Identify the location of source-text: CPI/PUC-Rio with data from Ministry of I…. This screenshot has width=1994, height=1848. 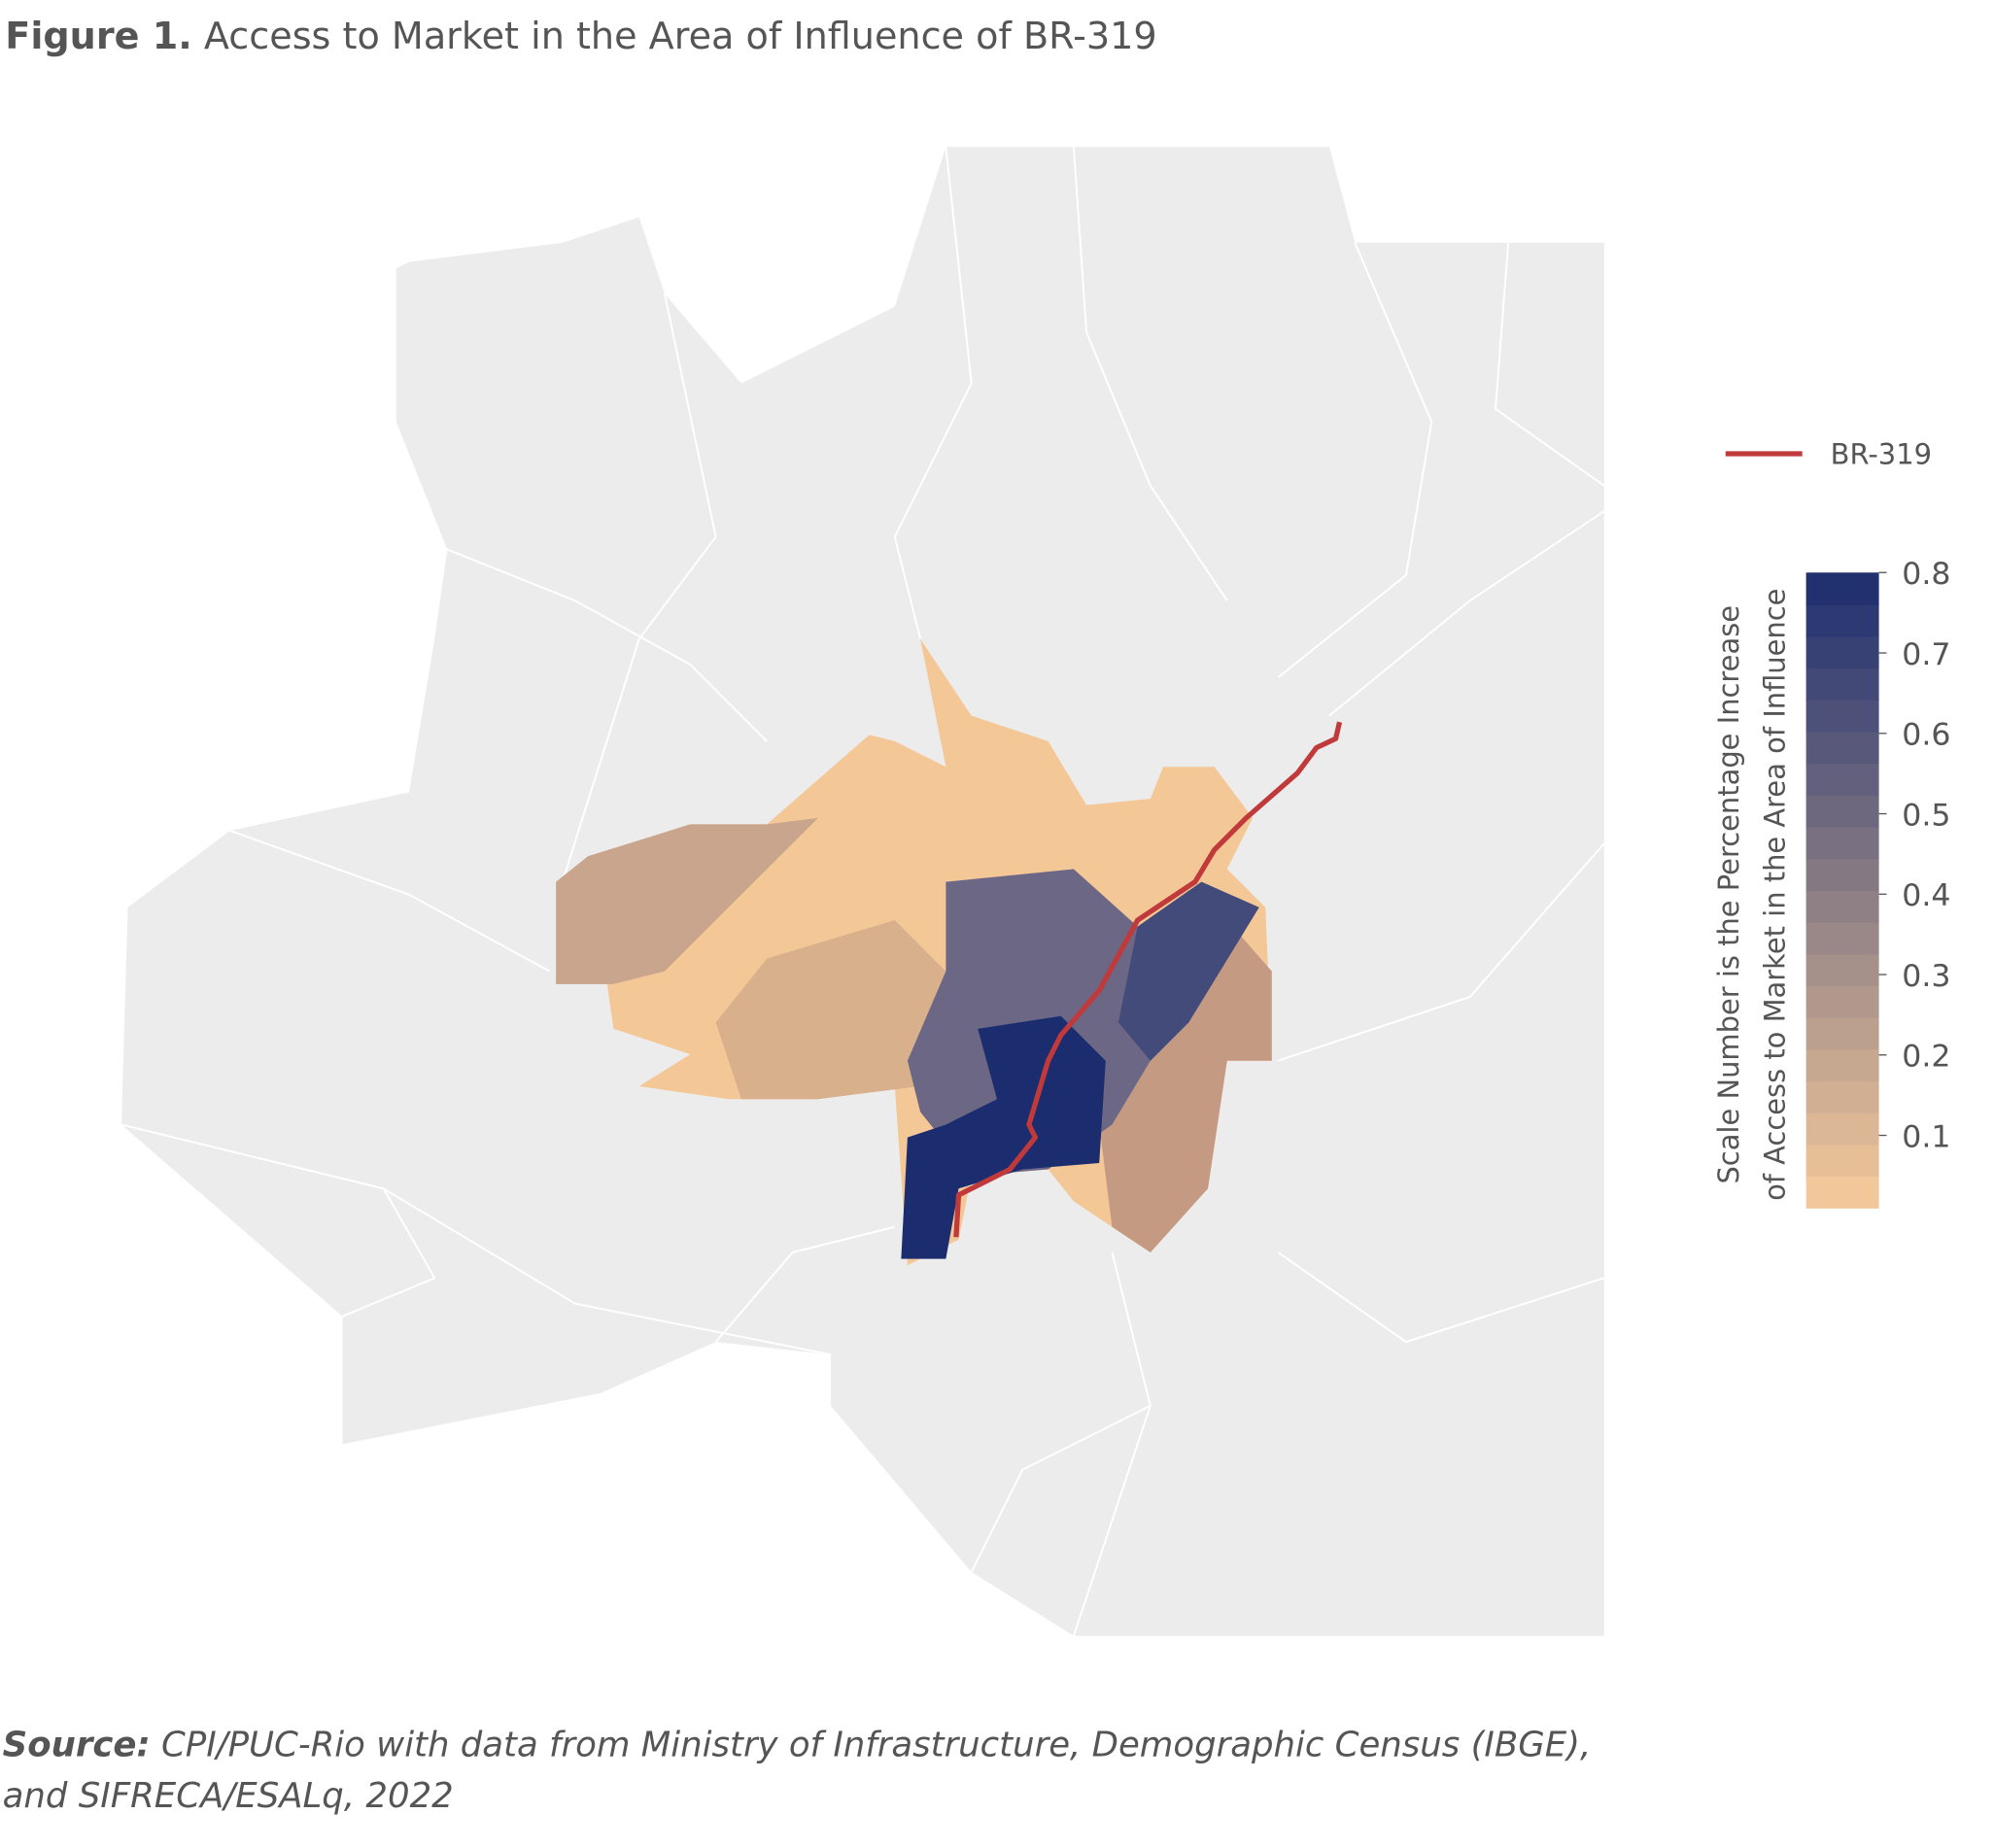
(876, 1744).